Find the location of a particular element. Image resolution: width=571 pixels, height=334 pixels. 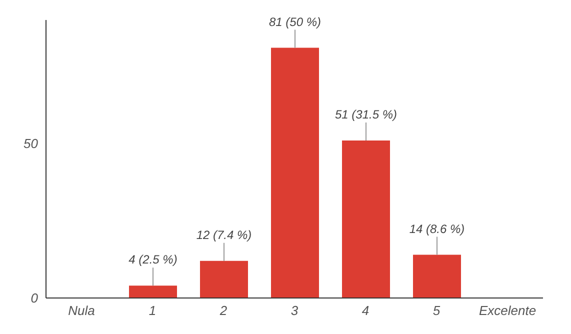

x-tick-label: Excelente is located at coordinates (507, 310).